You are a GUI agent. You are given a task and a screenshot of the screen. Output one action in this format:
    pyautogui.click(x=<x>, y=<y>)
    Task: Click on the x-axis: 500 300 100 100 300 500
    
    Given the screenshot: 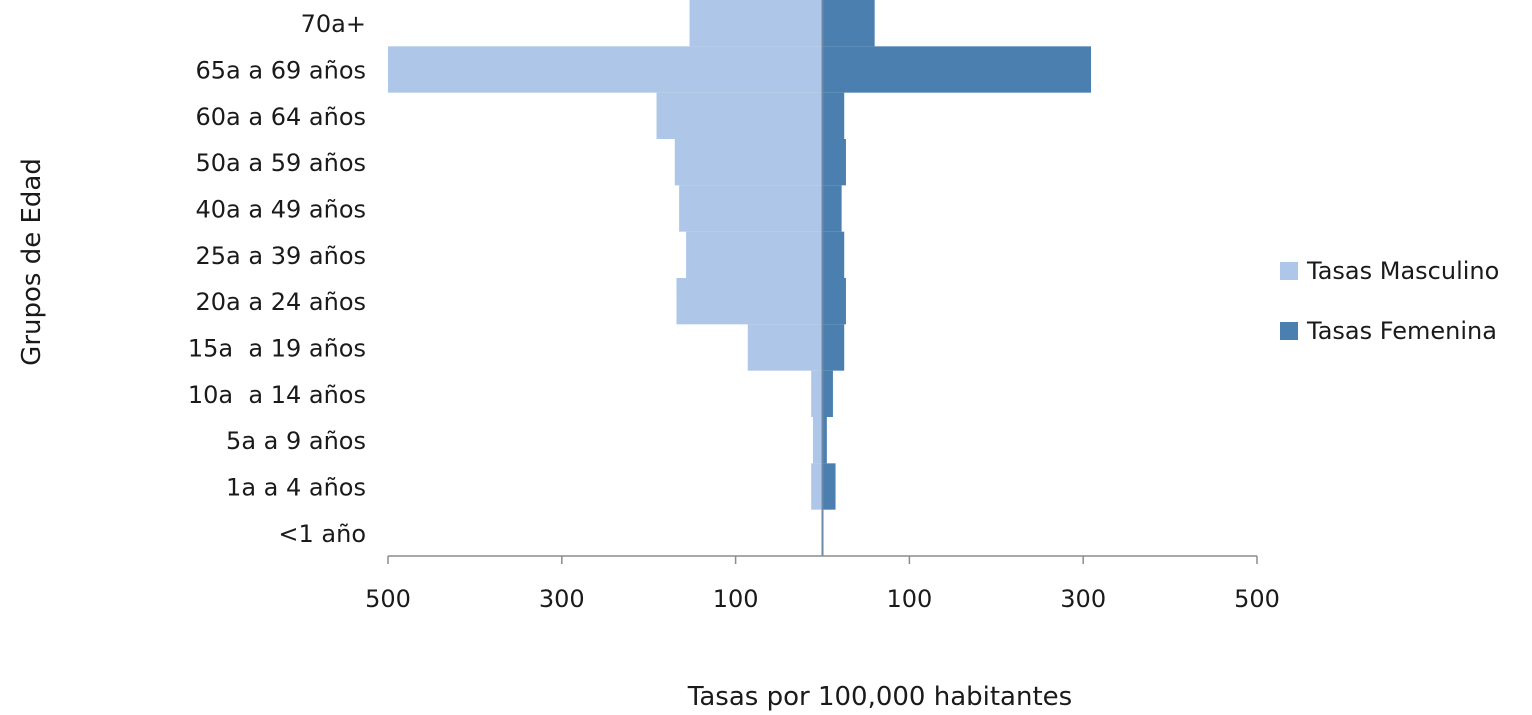 What is the action you would take?
    pyautogui.click(x=822, y=584)
    